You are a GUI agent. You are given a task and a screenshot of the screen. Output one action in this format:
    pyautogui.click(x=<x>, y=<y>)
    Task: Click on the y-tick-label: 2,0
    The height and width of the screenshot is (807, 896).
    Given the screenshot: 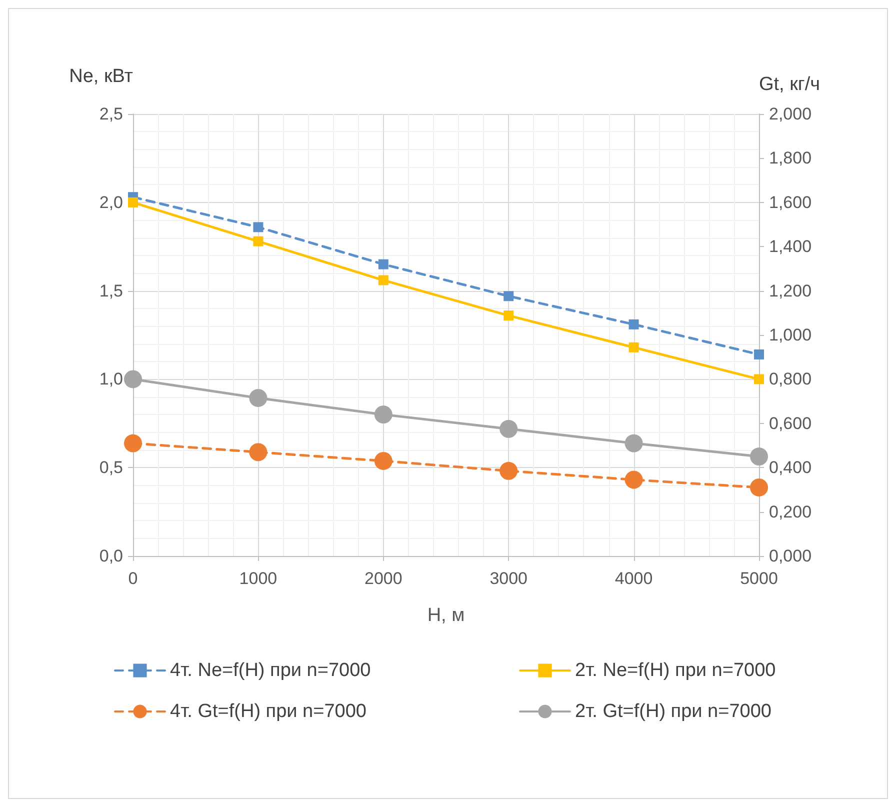 What is the action you would take?
    pyautogui.click(x=111, y=202)
    